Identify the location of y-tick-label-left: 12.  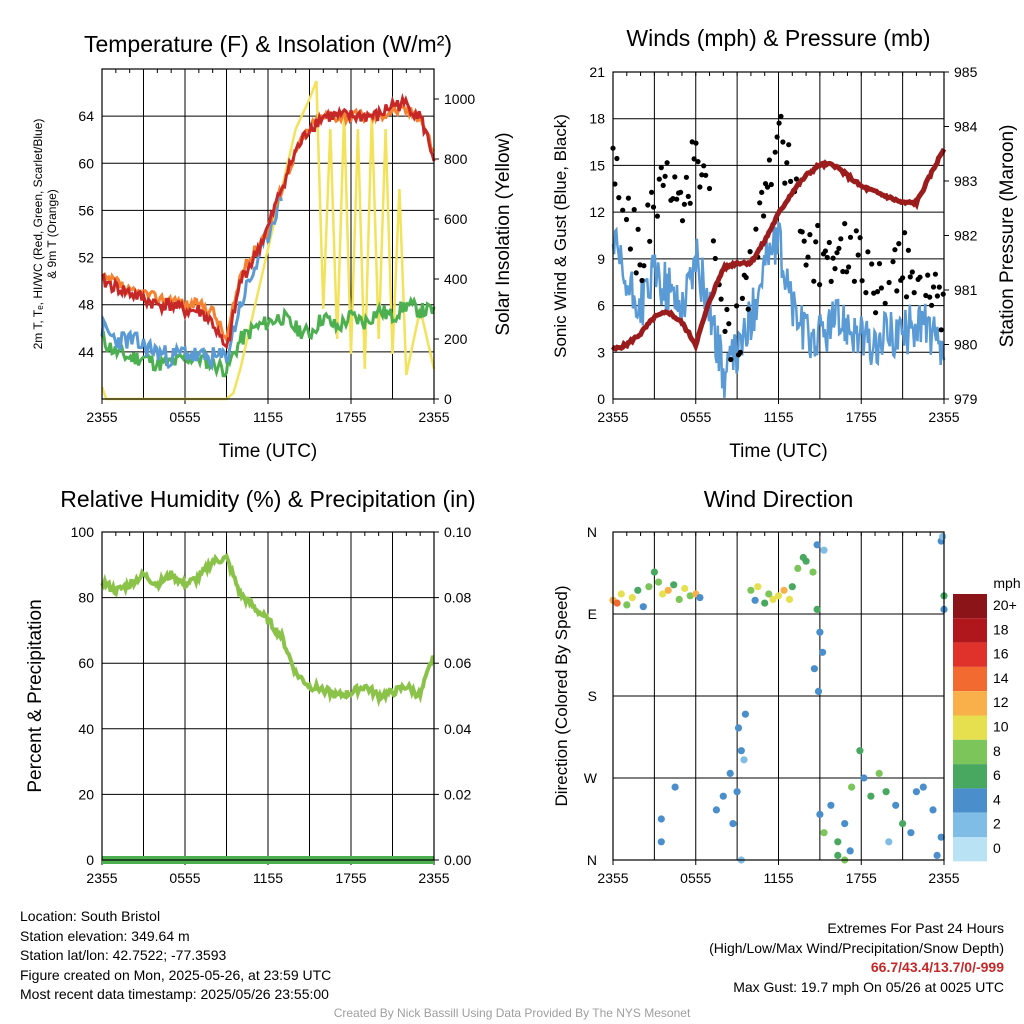
(597, 212).